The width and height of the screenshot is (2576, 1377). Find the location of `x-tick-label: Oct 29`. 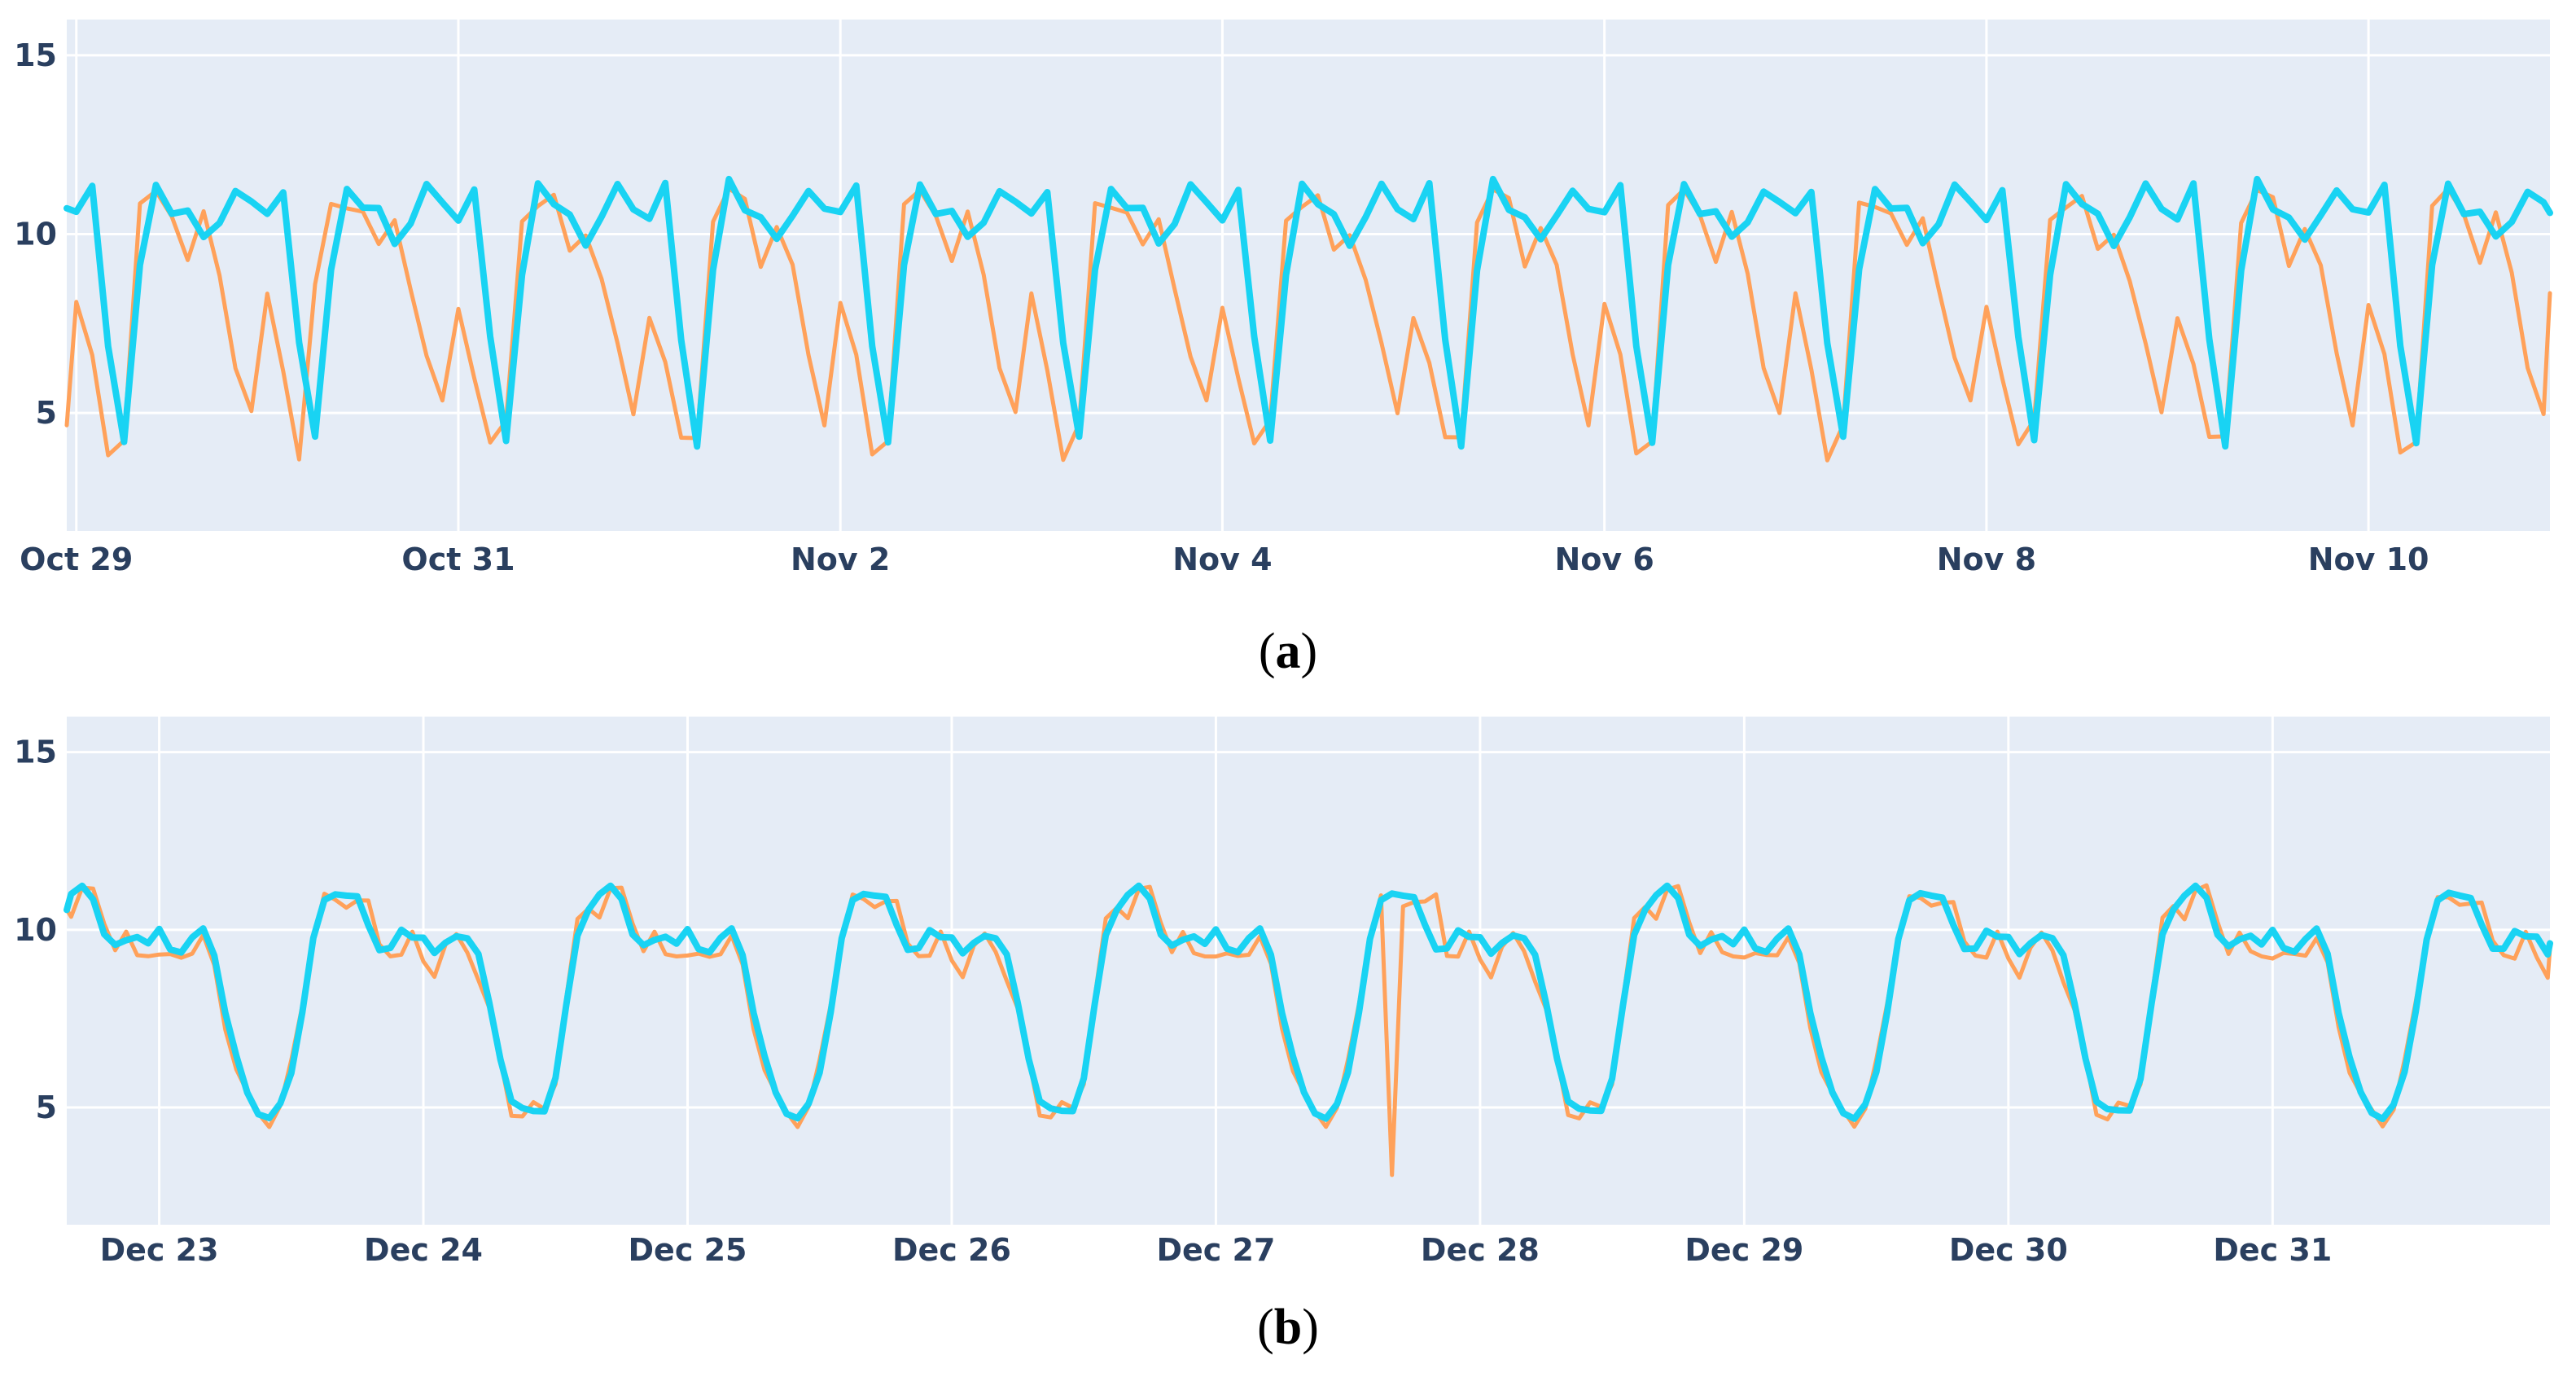

x-tick-label: Oct 29 is located at coordinates (76, 559).